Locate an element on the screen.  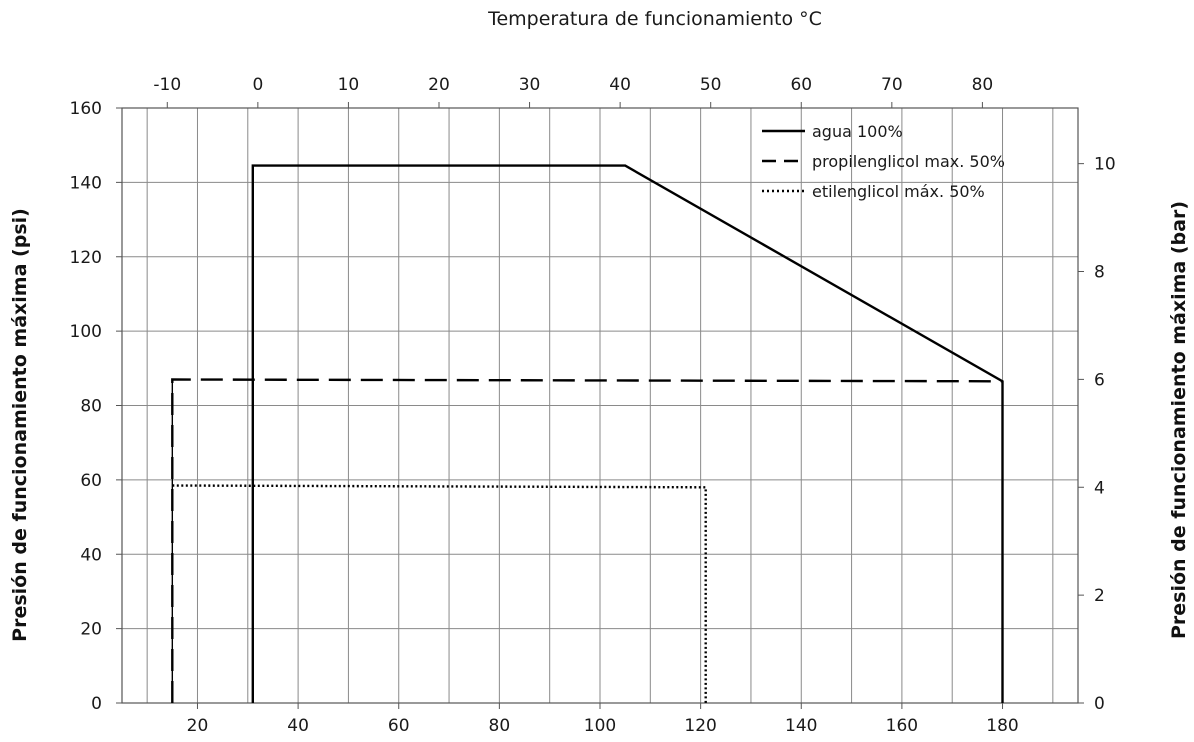
top-tick-label: -10 is located at coordinates (167, 85).